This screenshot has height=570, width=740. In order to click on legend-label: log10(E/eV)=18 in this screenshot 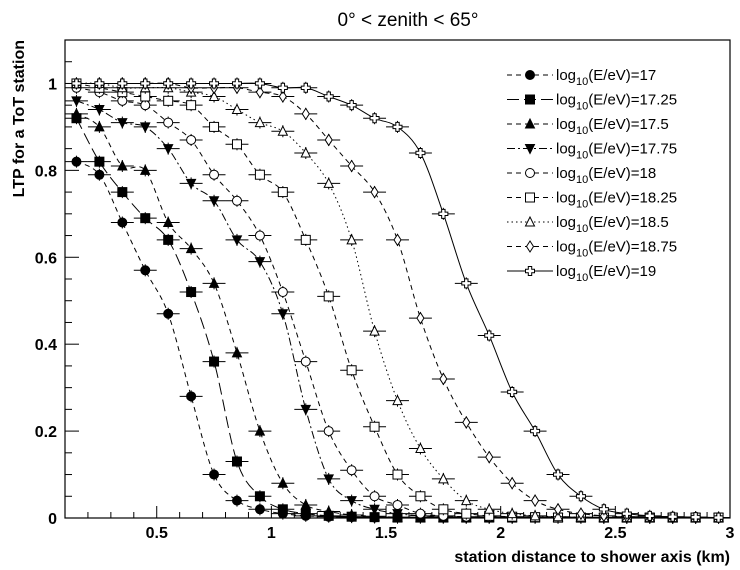, I will do `click(606, 175)`.